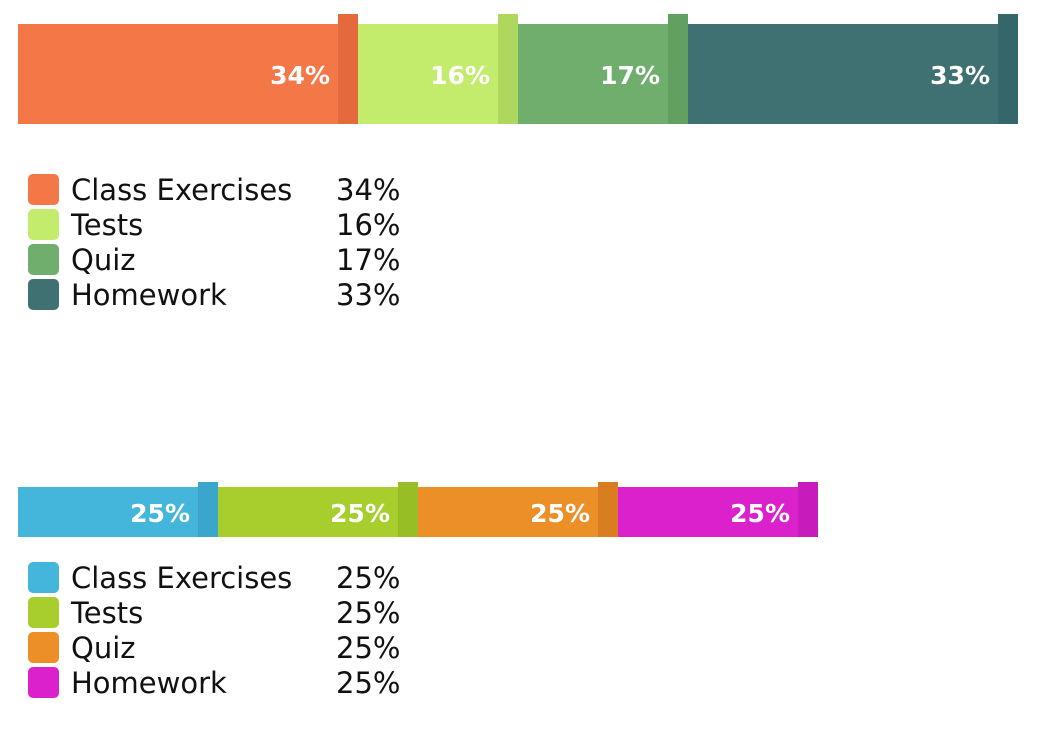 Image resolution: width=1054 pixels, height=740 pixels. What do you see at coordinates (560, 513) in the screenshot?
I see `bar-value-label-quiz: 25%` at bounding box center [560, 513].